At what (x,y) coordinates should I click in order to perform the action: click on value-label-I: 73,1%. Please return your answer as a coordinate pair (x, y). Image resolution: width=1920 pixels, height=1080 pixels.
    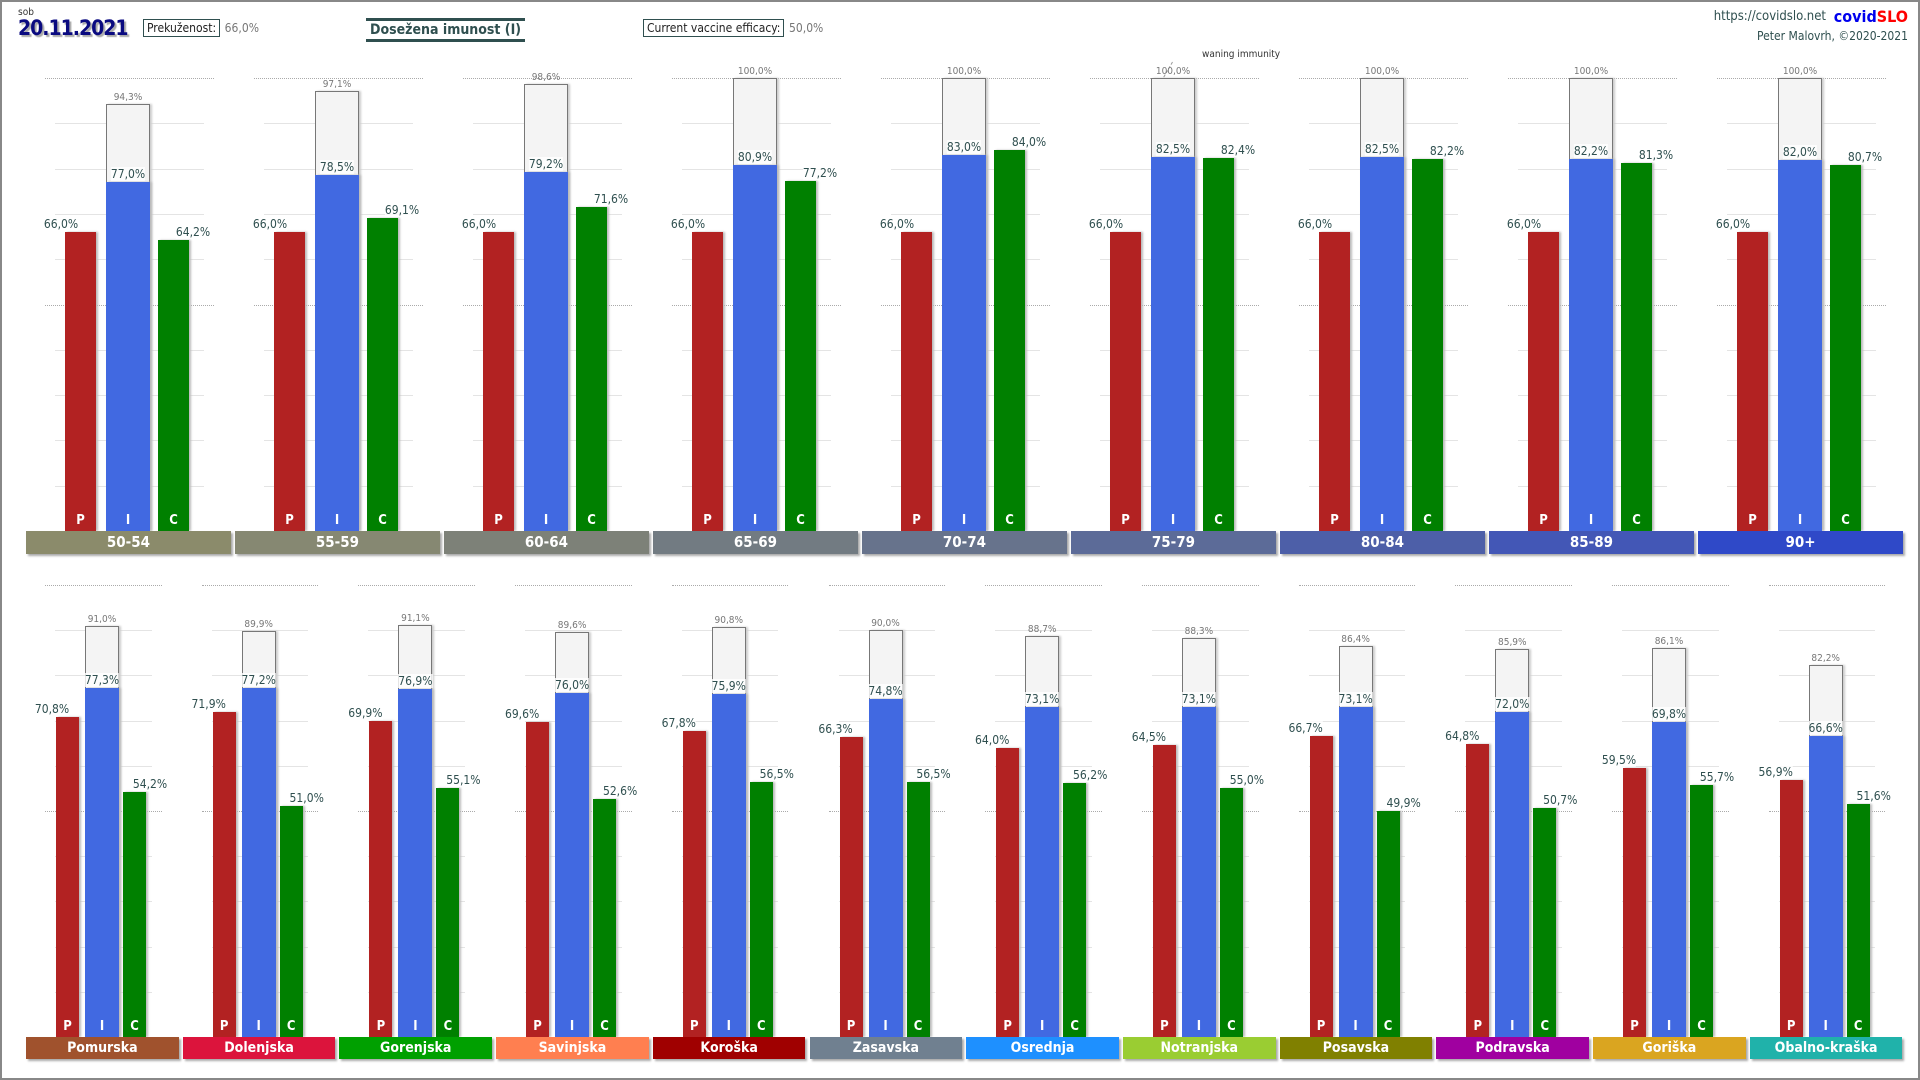
    Looking at the image, I should click on (1355, 698).